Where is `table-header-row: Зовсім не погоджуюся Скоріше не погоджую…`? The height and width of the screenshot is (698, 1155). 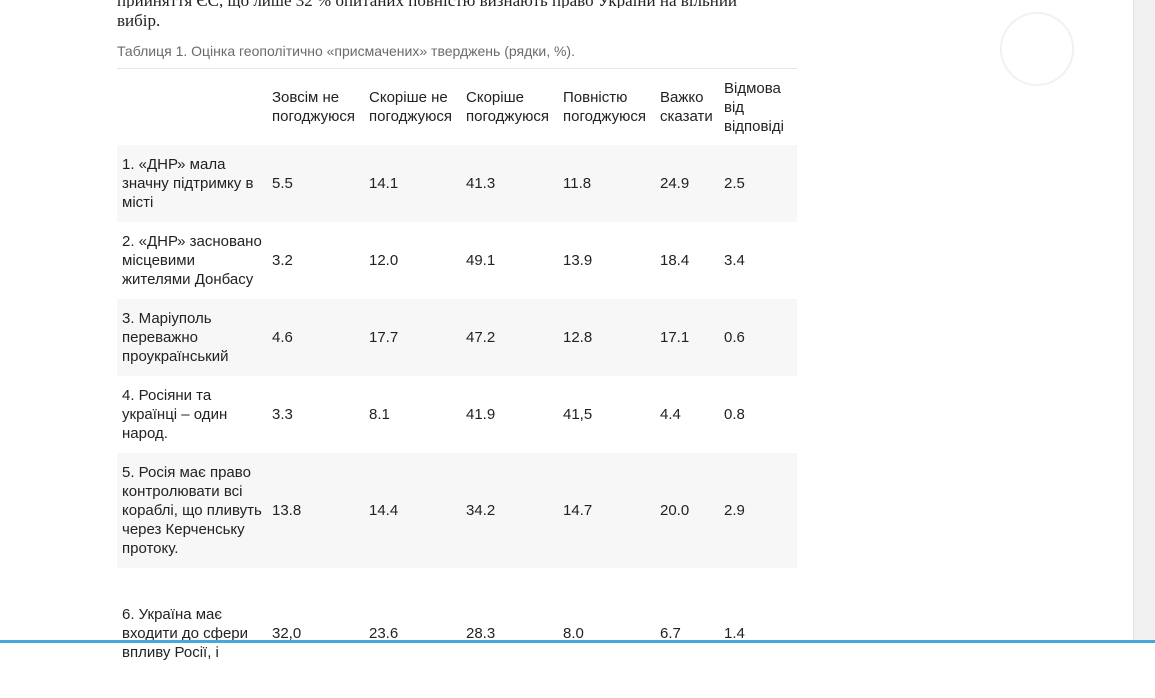
table-header-row: Зовсім не погоджуюся Скоріше не погоджую… is located at coordinates (457, 107).